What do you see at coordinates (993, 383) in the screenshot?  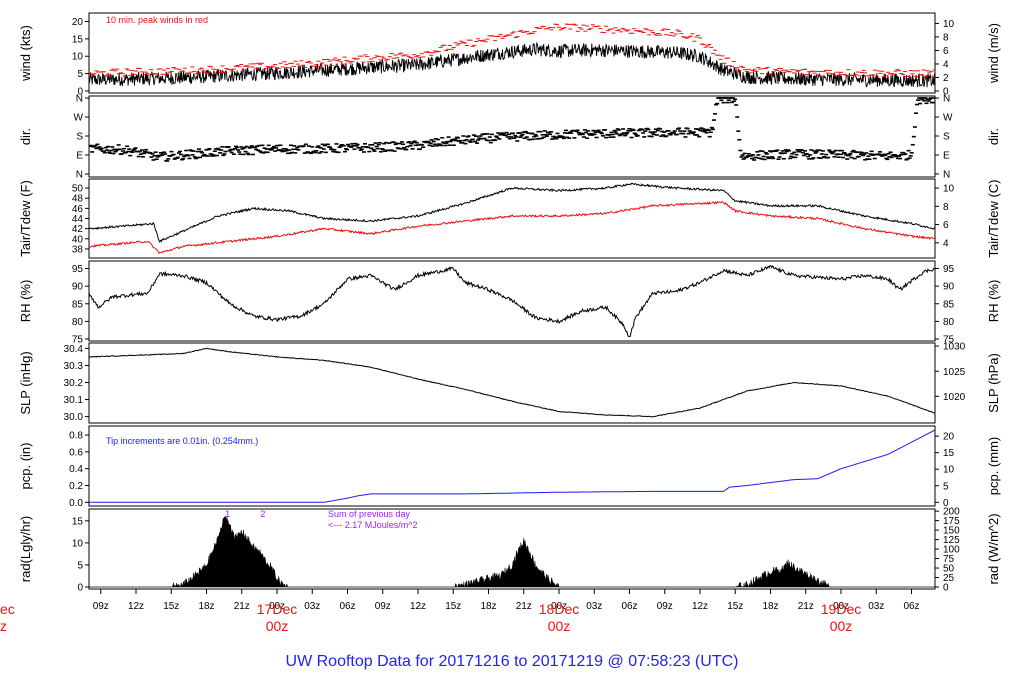 I see `y-axis-label-right: SLP (hPa)` at bounding box center [993, 383].